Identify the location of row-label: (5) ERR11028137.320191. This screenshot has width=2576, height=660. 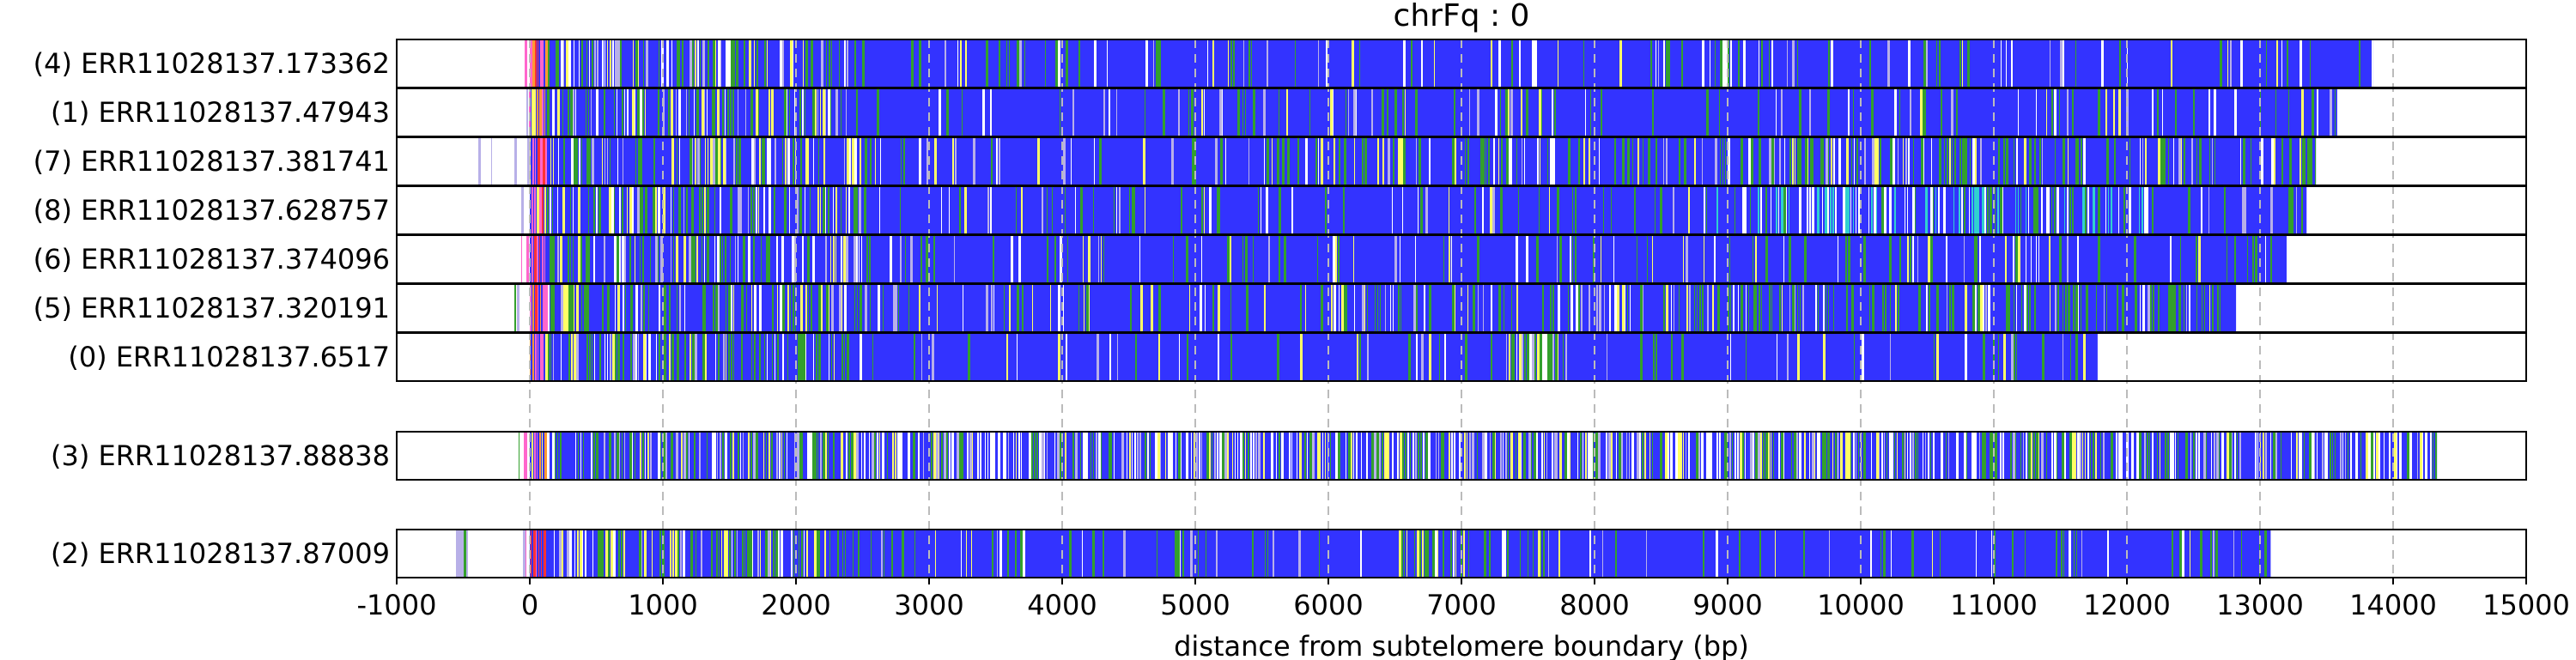
(212, 308).